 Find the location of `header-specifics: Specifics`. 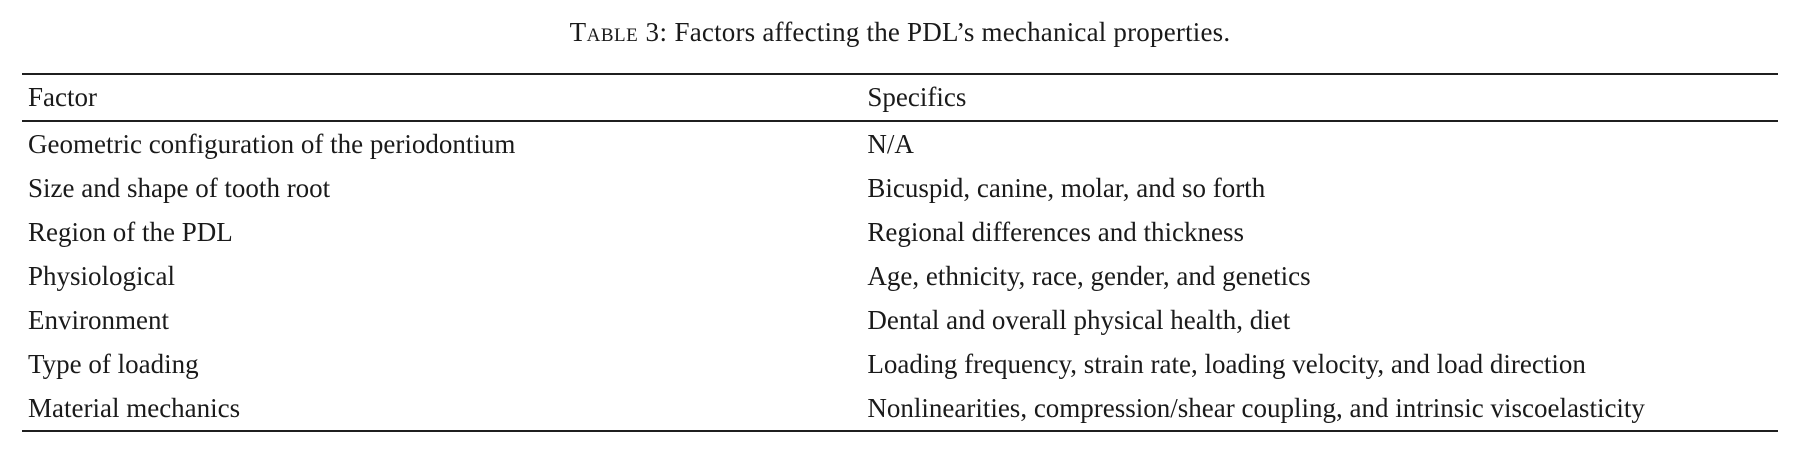

header-specifics: Specifics is located at coordinates (1319, 98).